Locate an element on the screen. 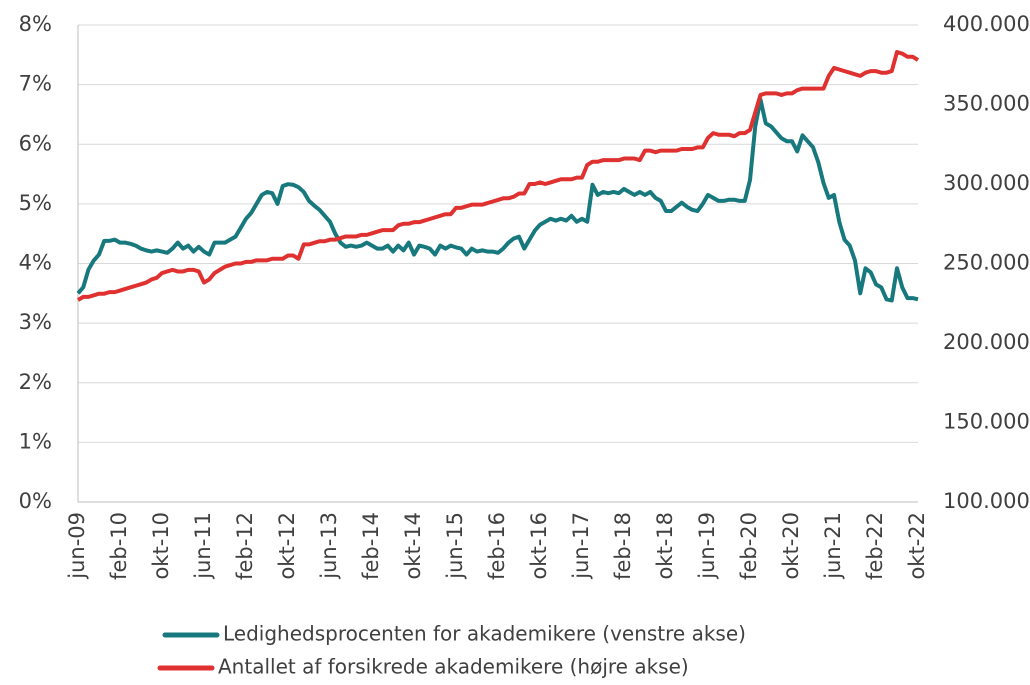 The width and height of the screenshot is (1030, 685). x-tick-label: jun-15 is located at coordinates (455, 546).